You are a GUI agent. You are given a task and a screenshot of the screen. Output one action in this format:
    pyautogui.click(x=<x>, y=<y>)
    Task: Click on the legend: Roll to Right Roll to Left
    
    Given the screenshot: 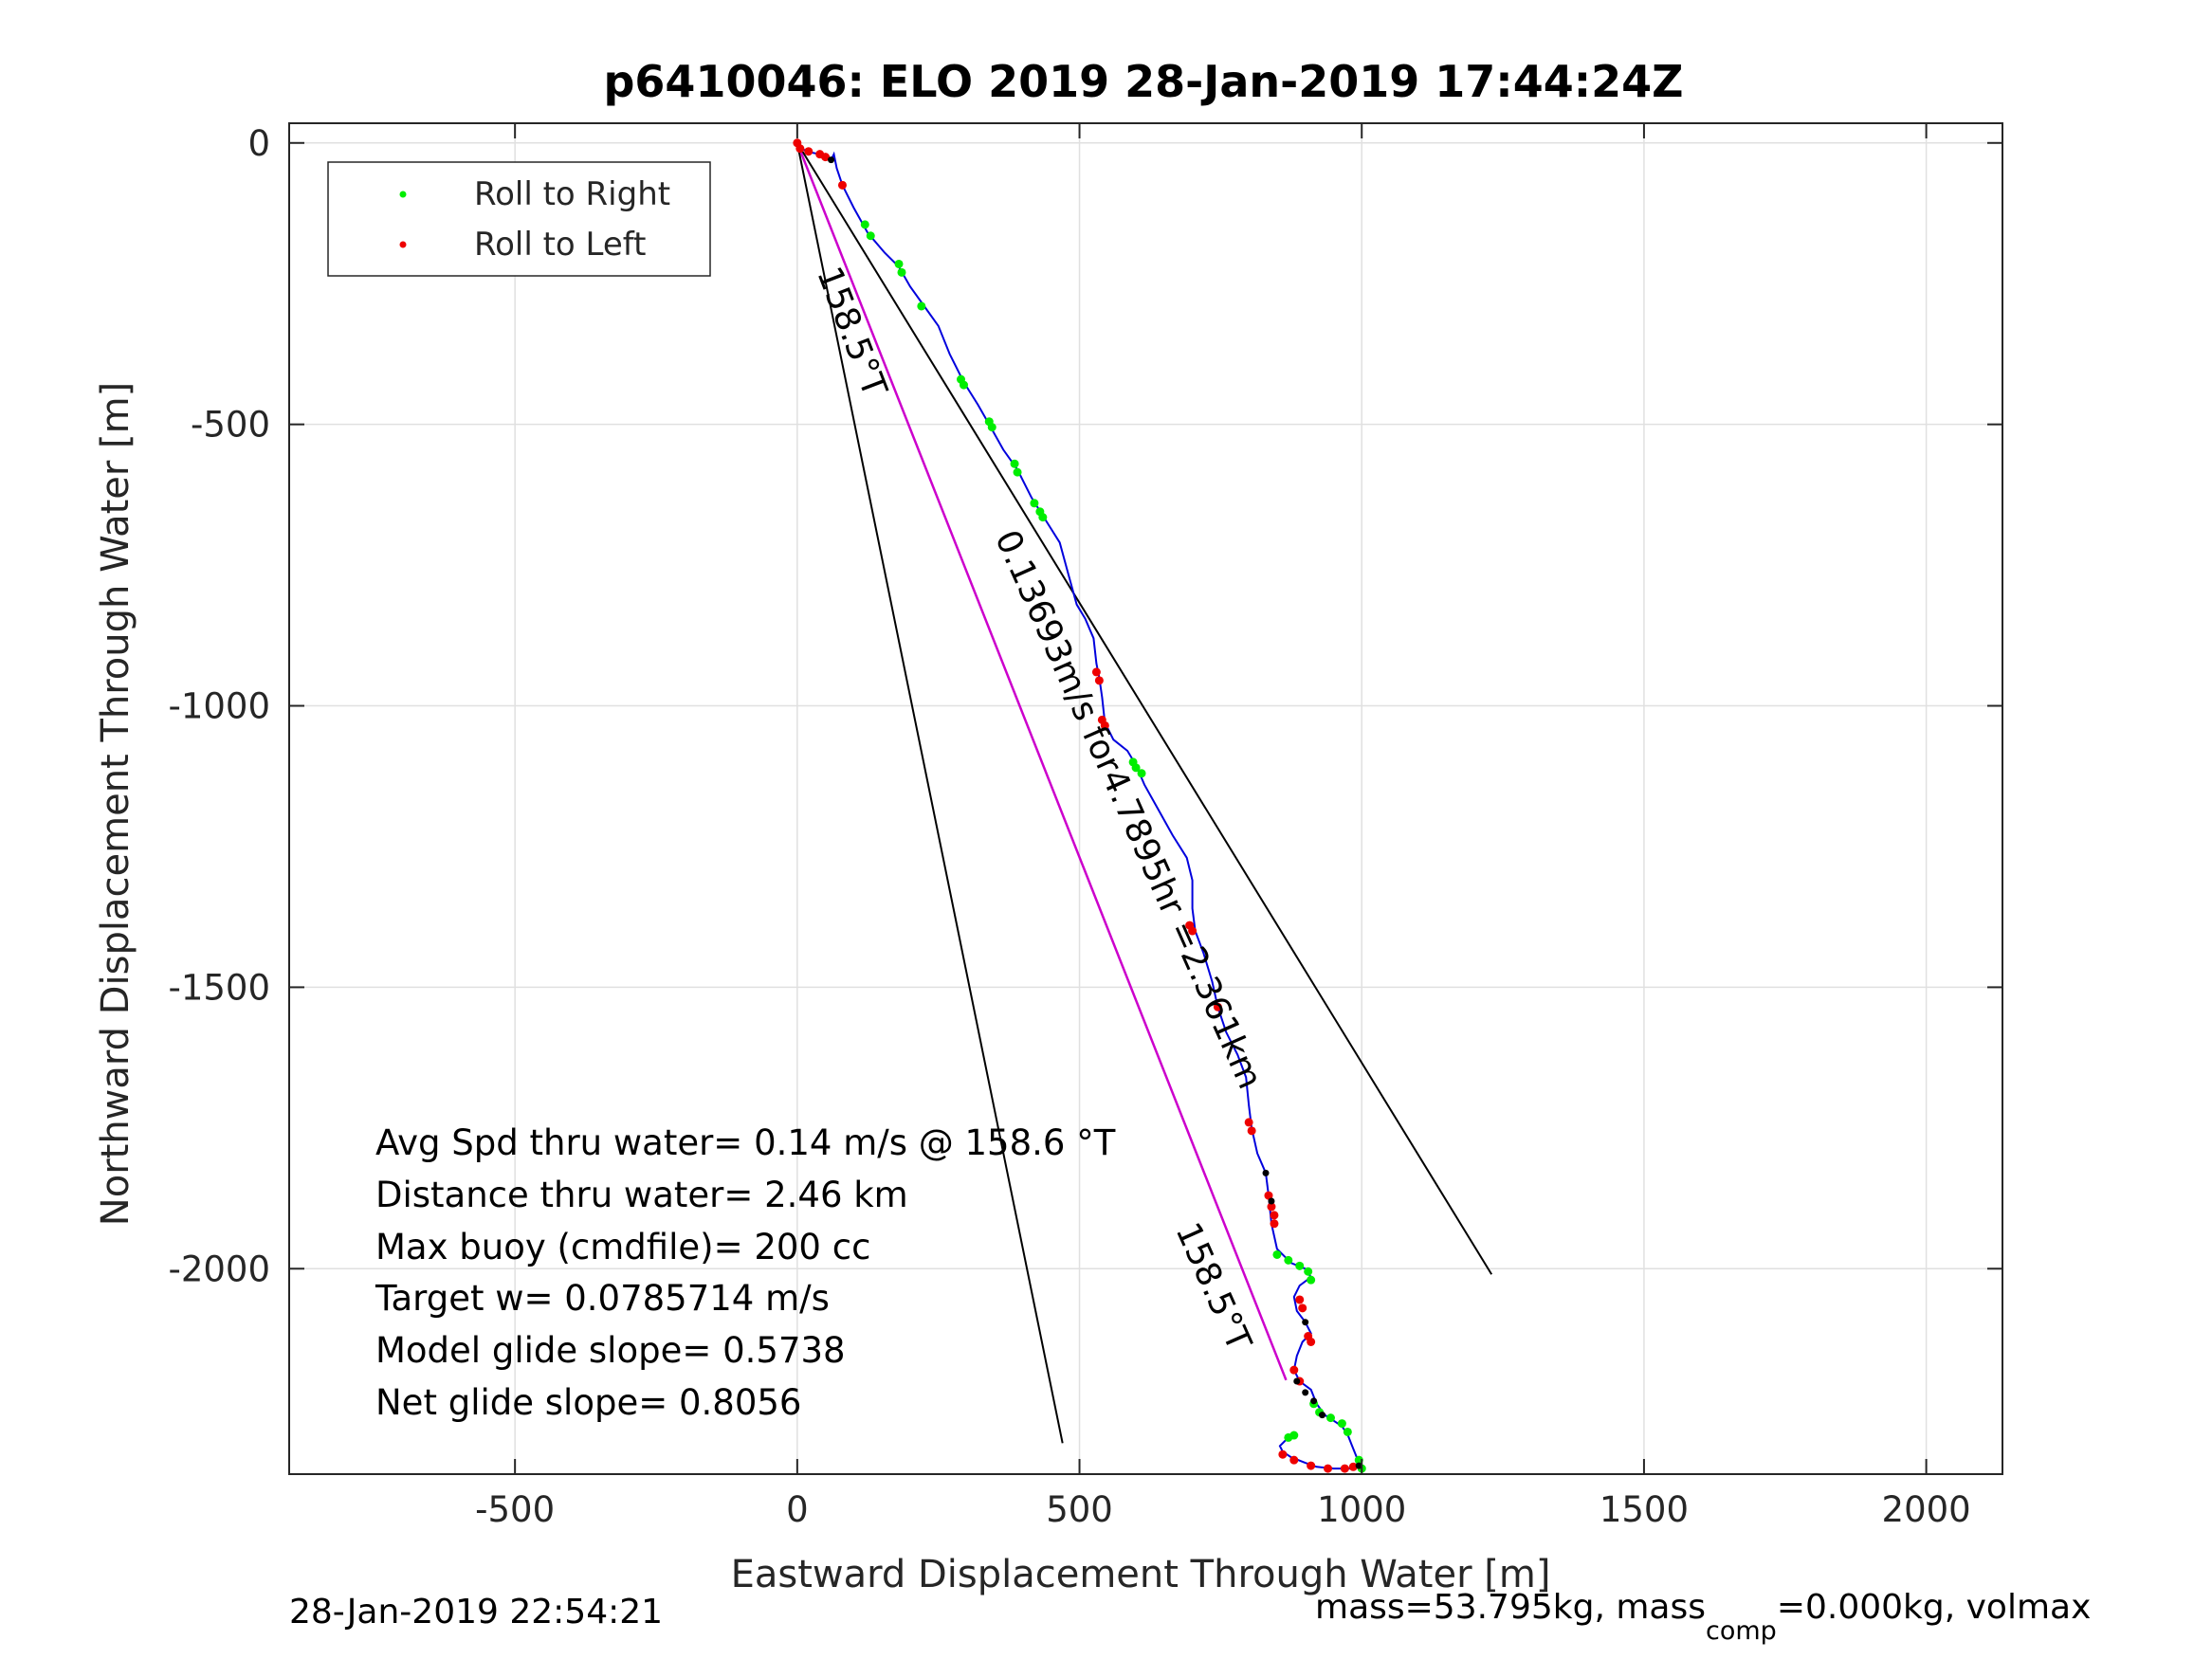 What is the action you would take?
    pyautogui.click(x=519, y=219)
    